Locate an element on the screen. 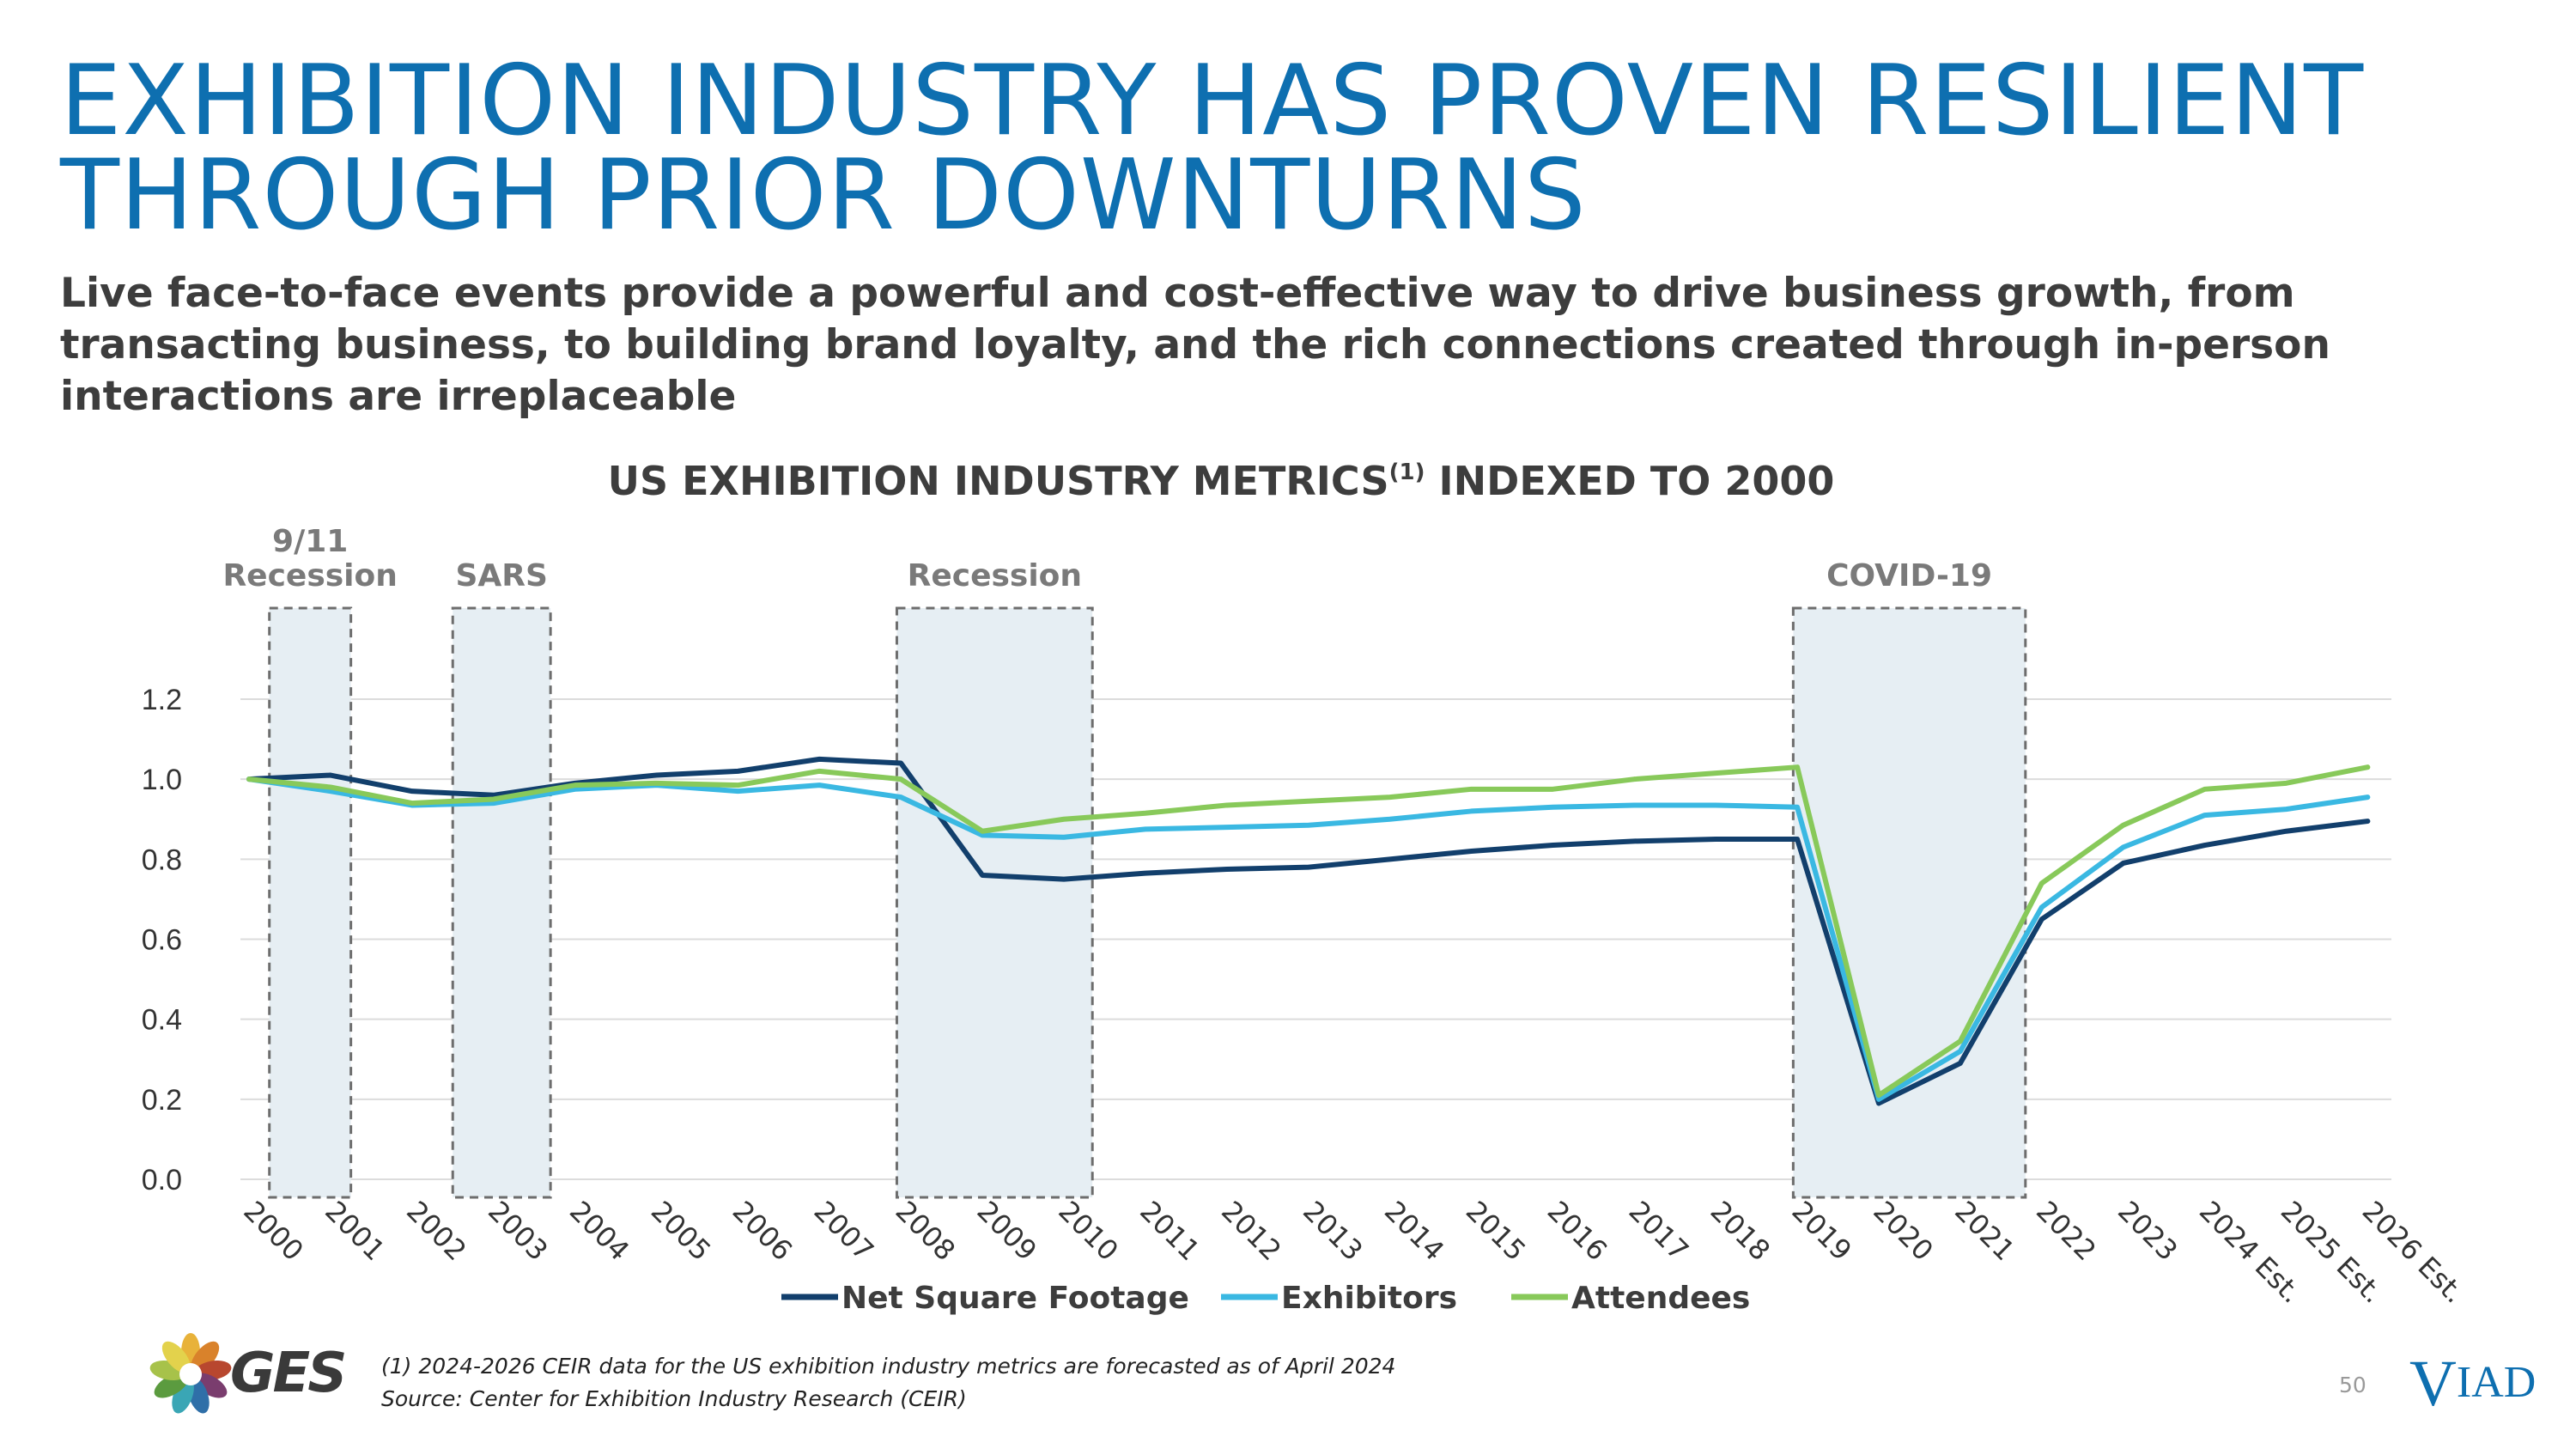 The image size is (2576, 1449). x-tick-label: 2022 is located at coordinates (2066, 1231).